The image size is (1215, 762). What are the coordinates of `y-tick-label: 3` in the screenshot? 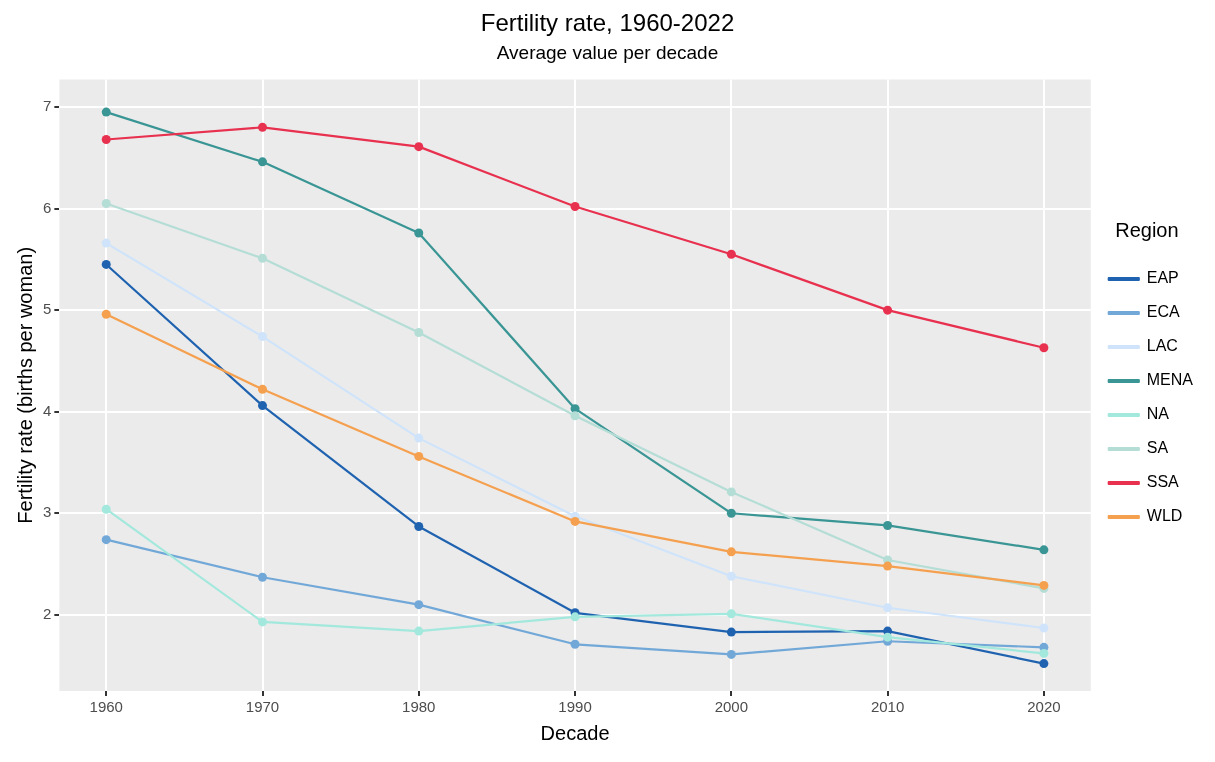 It's located at (47, 512).